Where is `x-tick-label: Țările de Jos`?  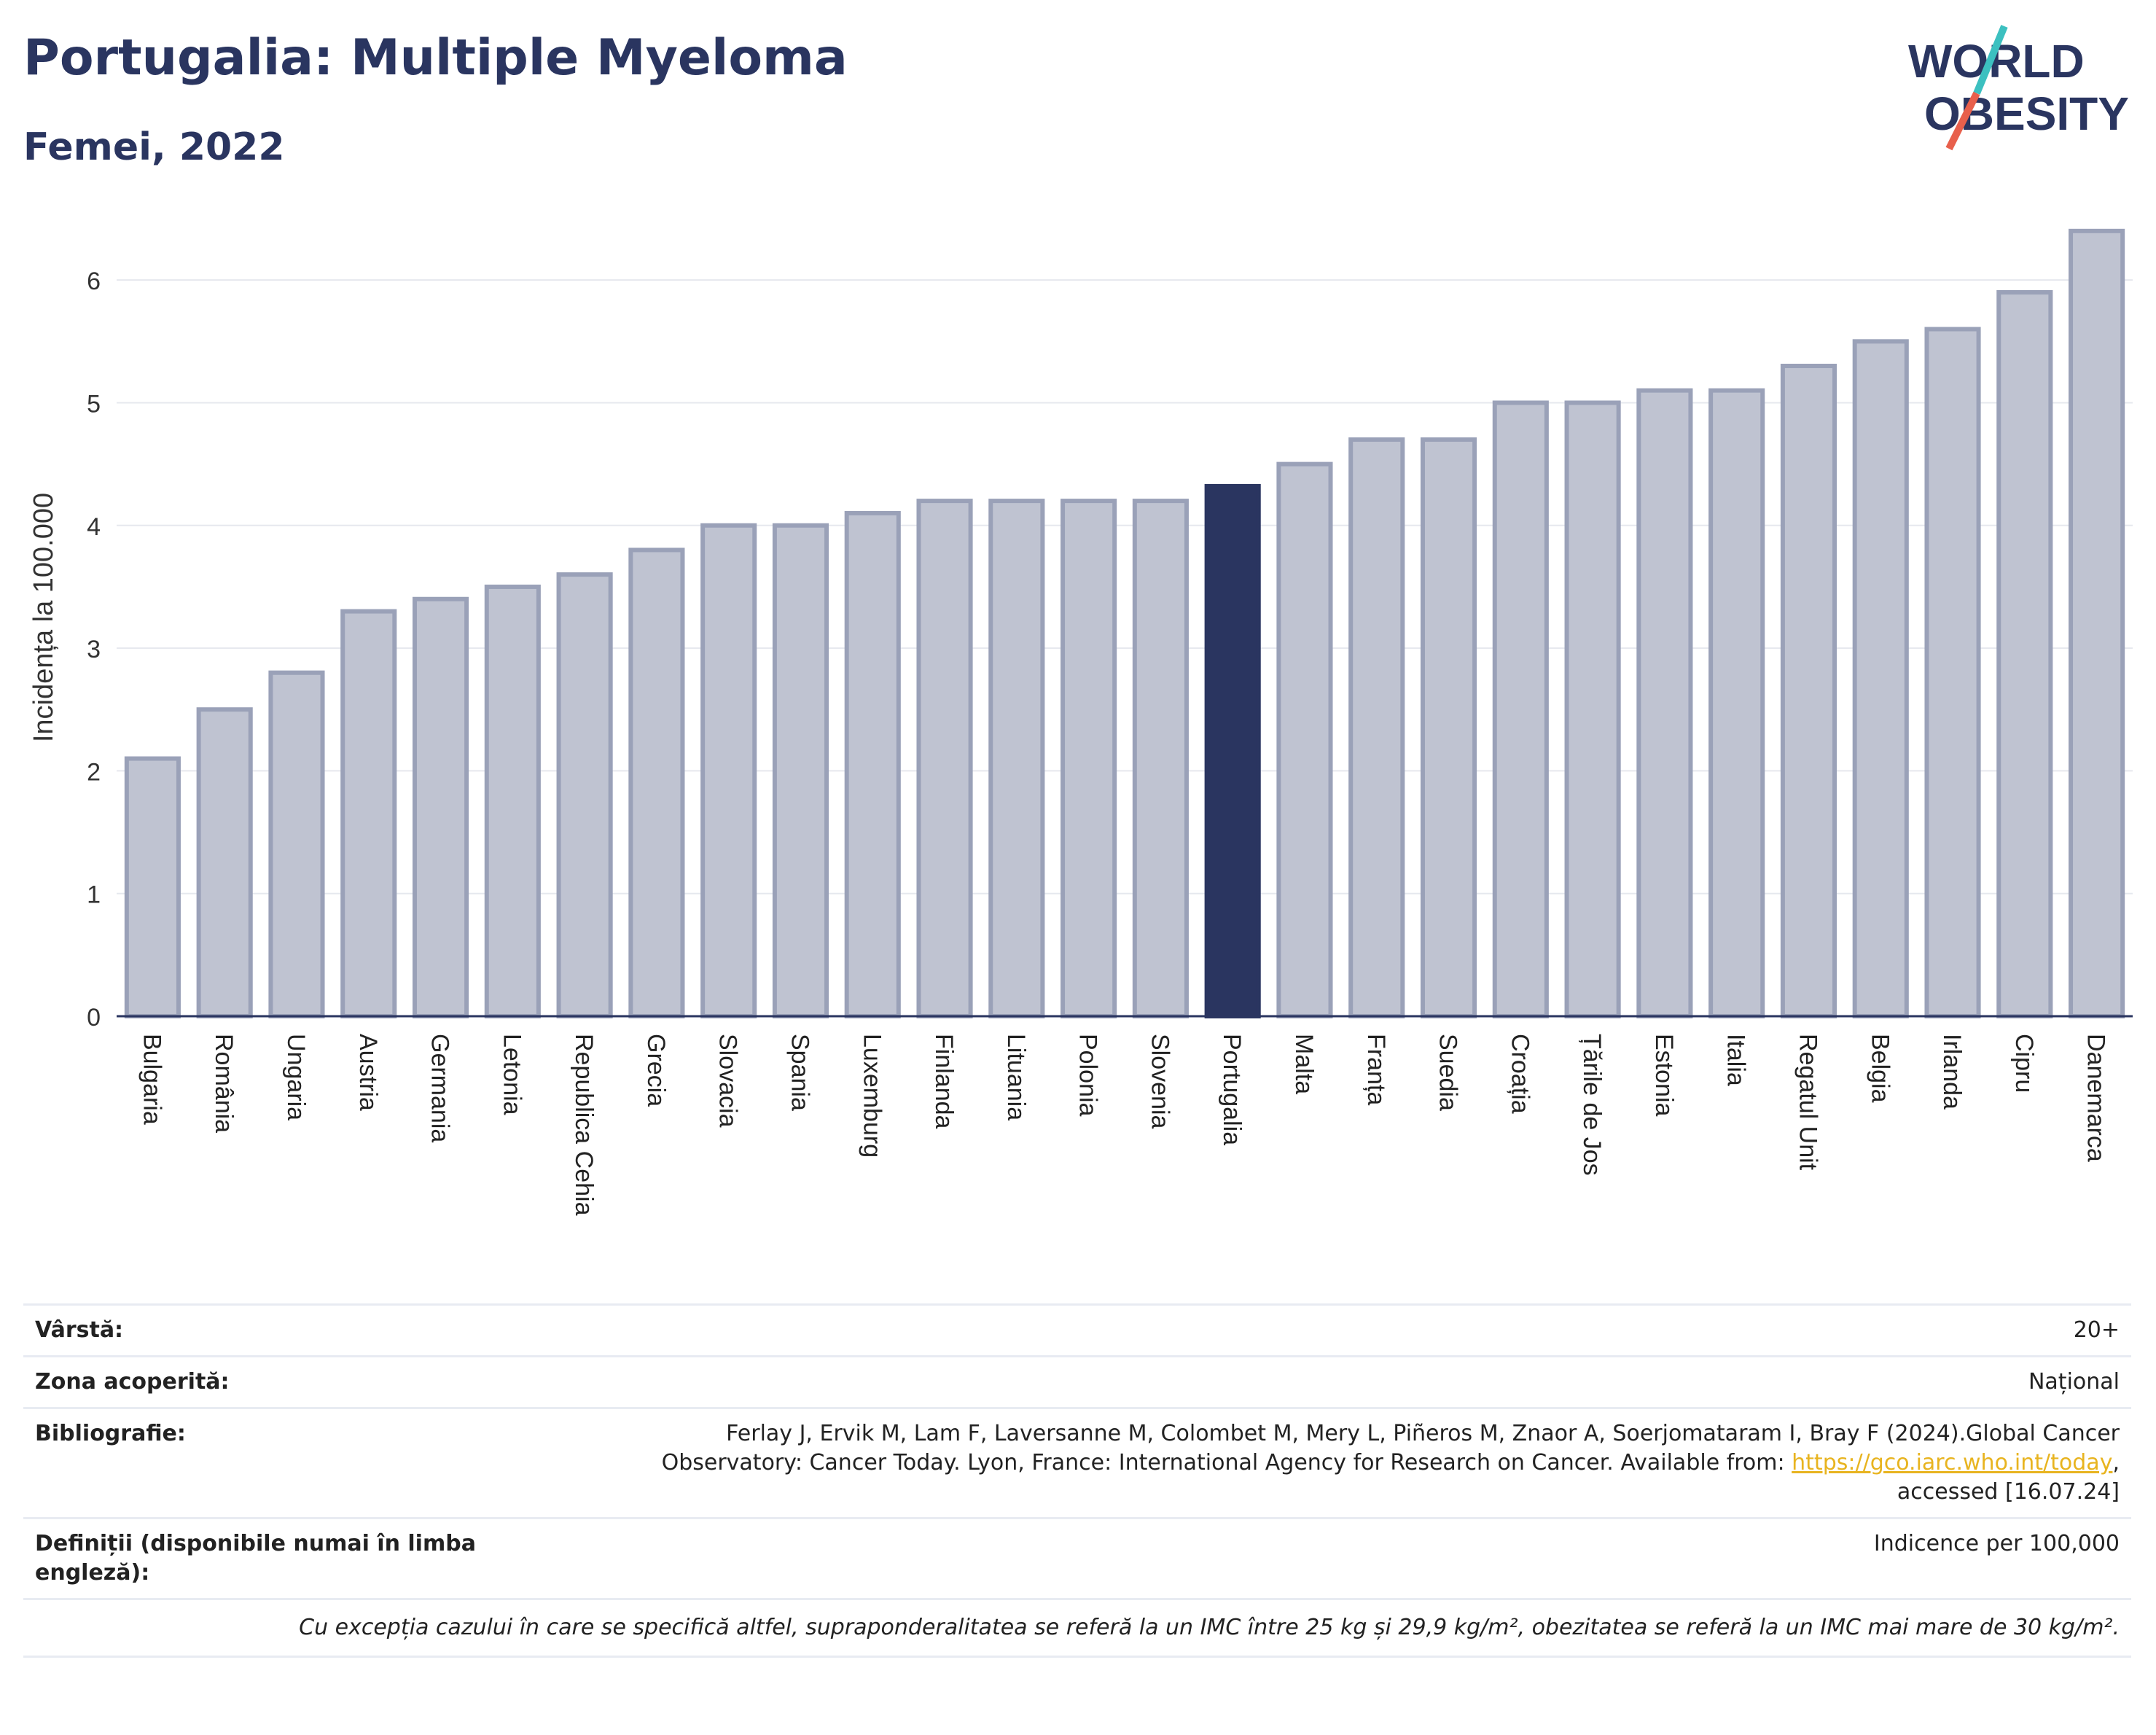 x-tick-label: Țările de Jos is located at coordinates (1592, 1105).